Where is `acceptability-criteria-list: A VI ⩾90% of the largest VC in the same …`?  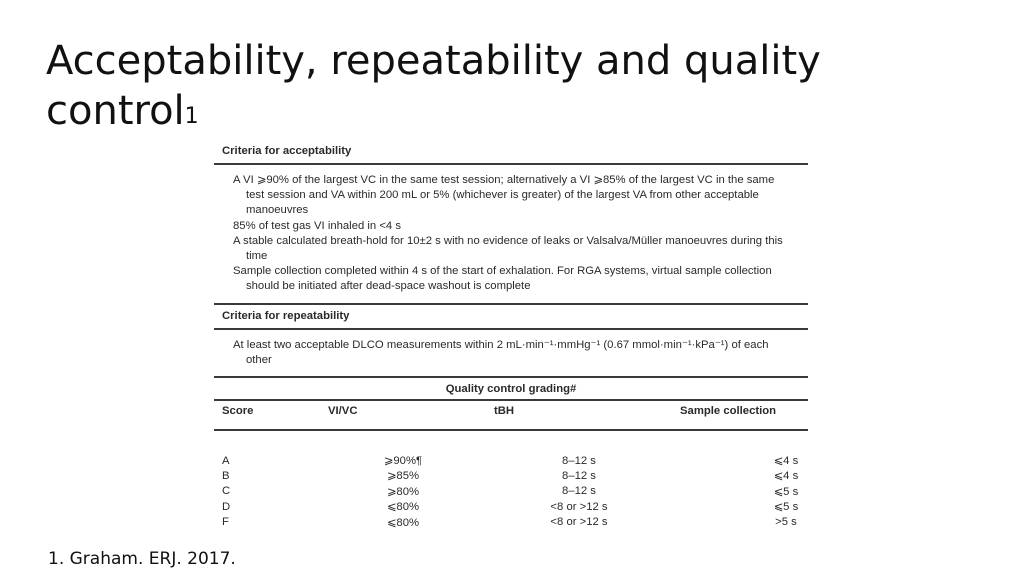 acceptability-criteria-list: A VI ⩾90% of the largest VC in the same … is located at coordinates (511, 234).